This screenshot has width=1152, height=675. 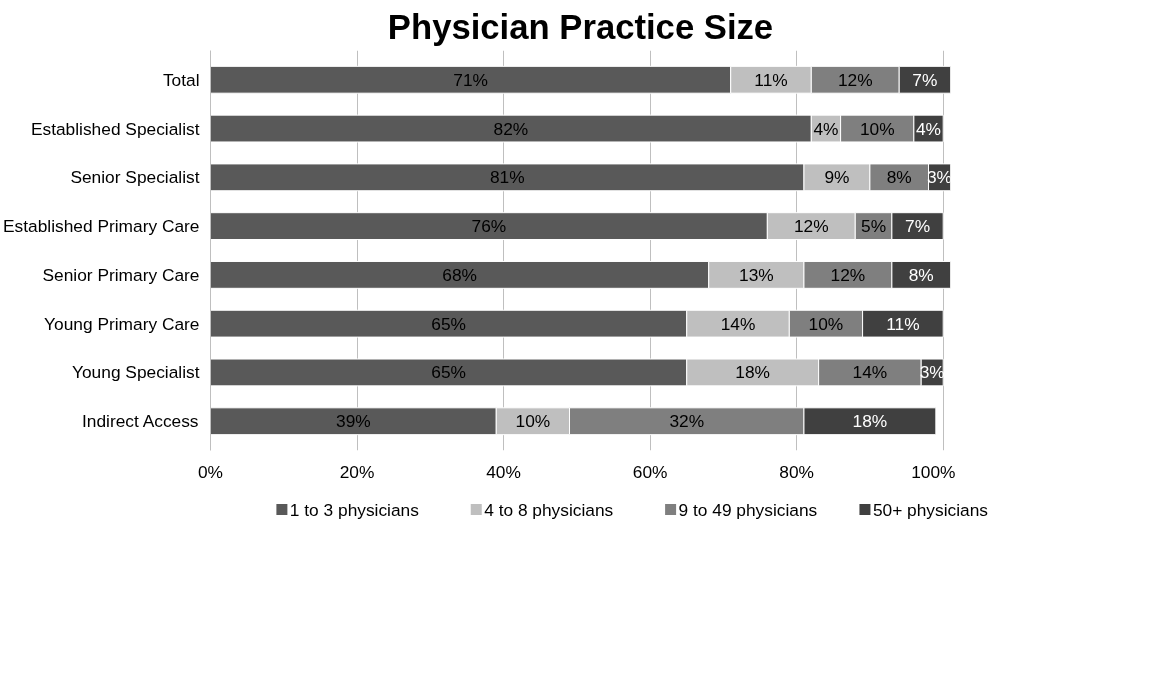 What do you see at coordinates (459, 274) in the screenshot?
I see `data-label: 68%` at bounding box center [459, 274].